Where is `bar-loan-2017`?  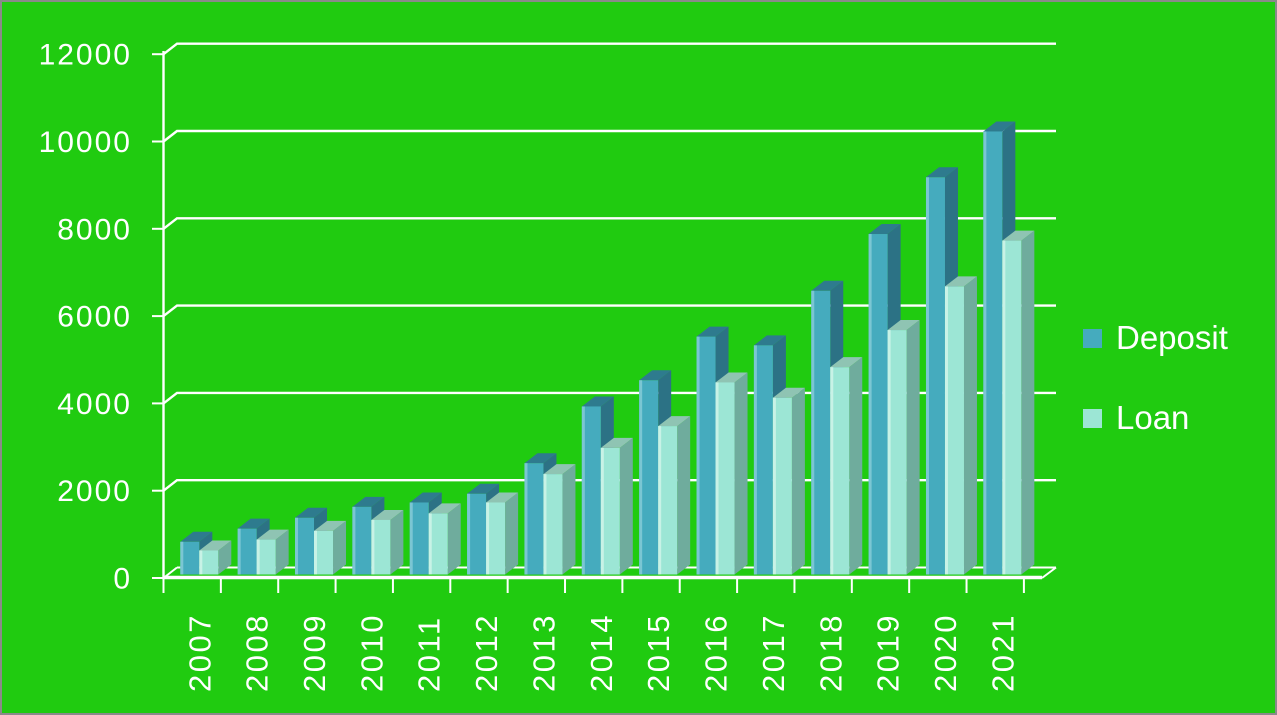 bar-loan-2017 is located at coordinates (788, 481).